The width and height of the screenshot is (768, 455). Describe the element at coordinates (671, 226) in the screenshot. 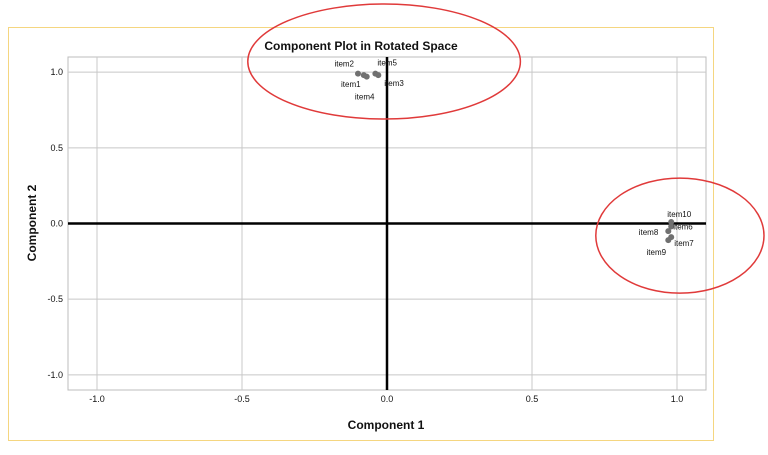

I see `data-point-item6` at that location.